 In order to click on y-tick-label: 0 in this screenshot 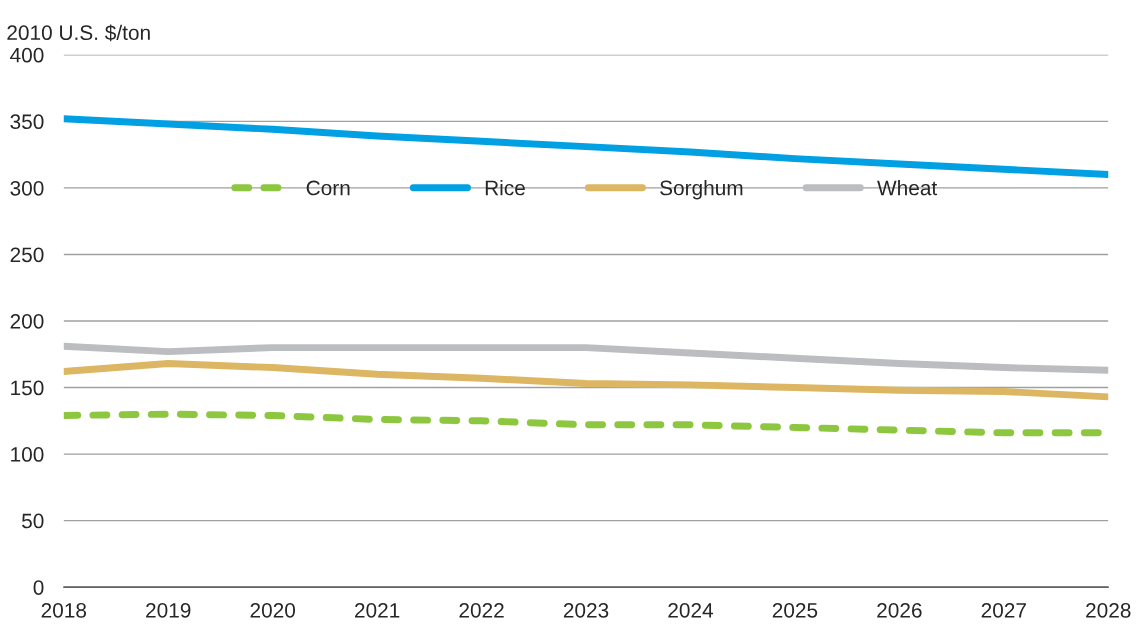, I will do `click(38, 587)`.